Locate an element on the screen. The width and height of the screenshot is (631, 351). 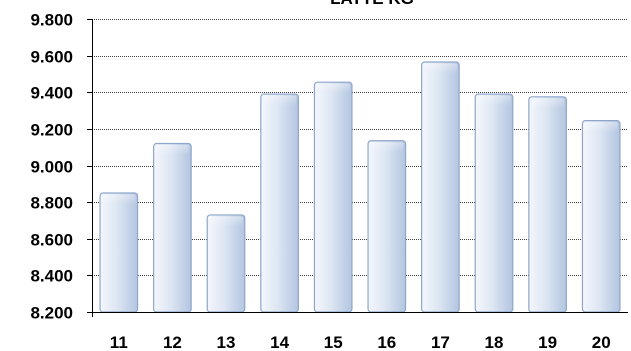
y-tick-label: 8.400 is located at coordinates (51, 276).